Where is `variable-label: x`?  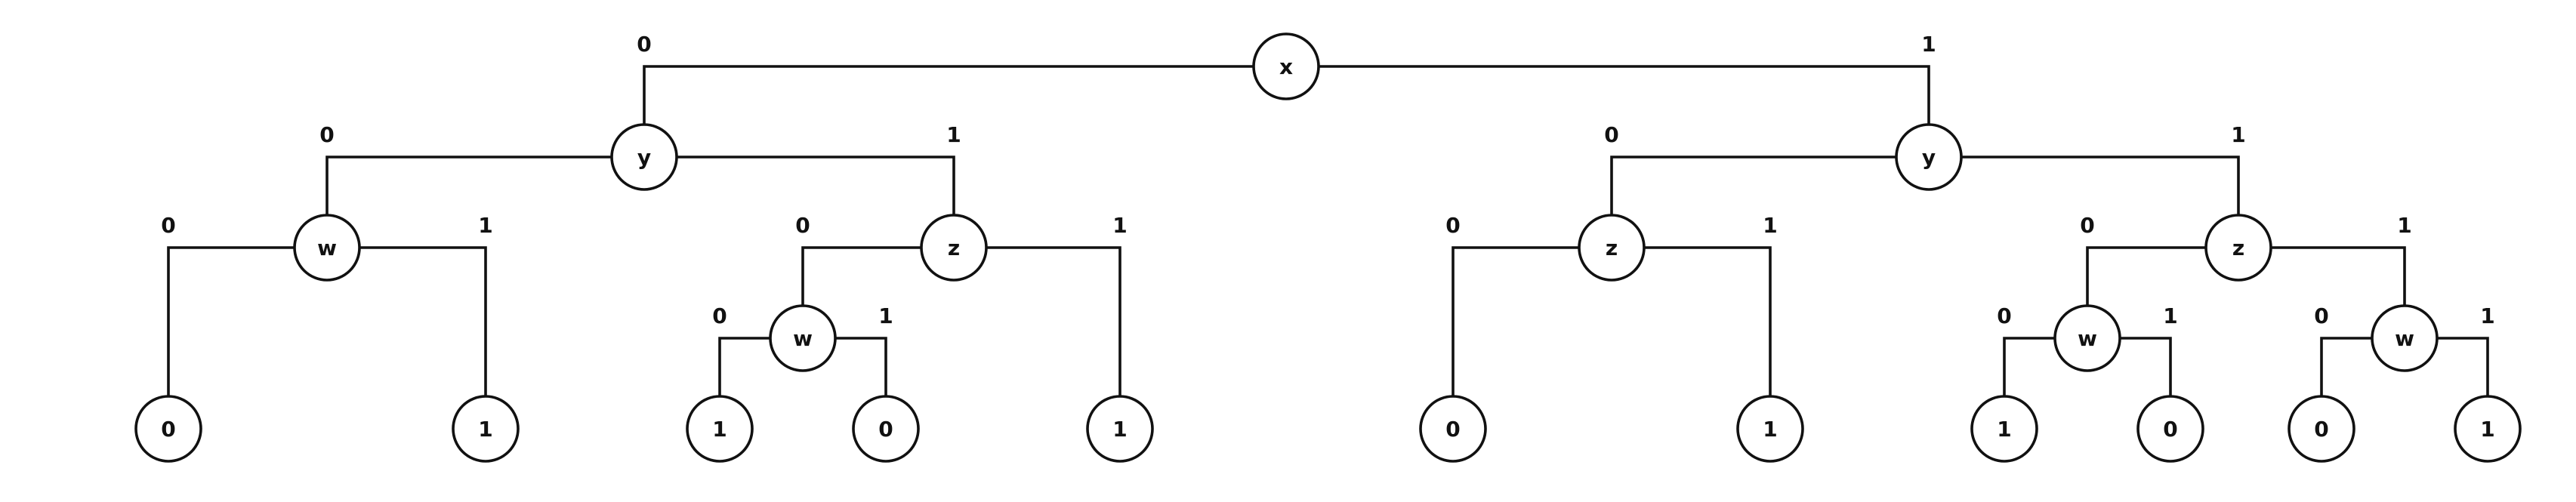
variable-label: x is located at coordinates (1286, 66).